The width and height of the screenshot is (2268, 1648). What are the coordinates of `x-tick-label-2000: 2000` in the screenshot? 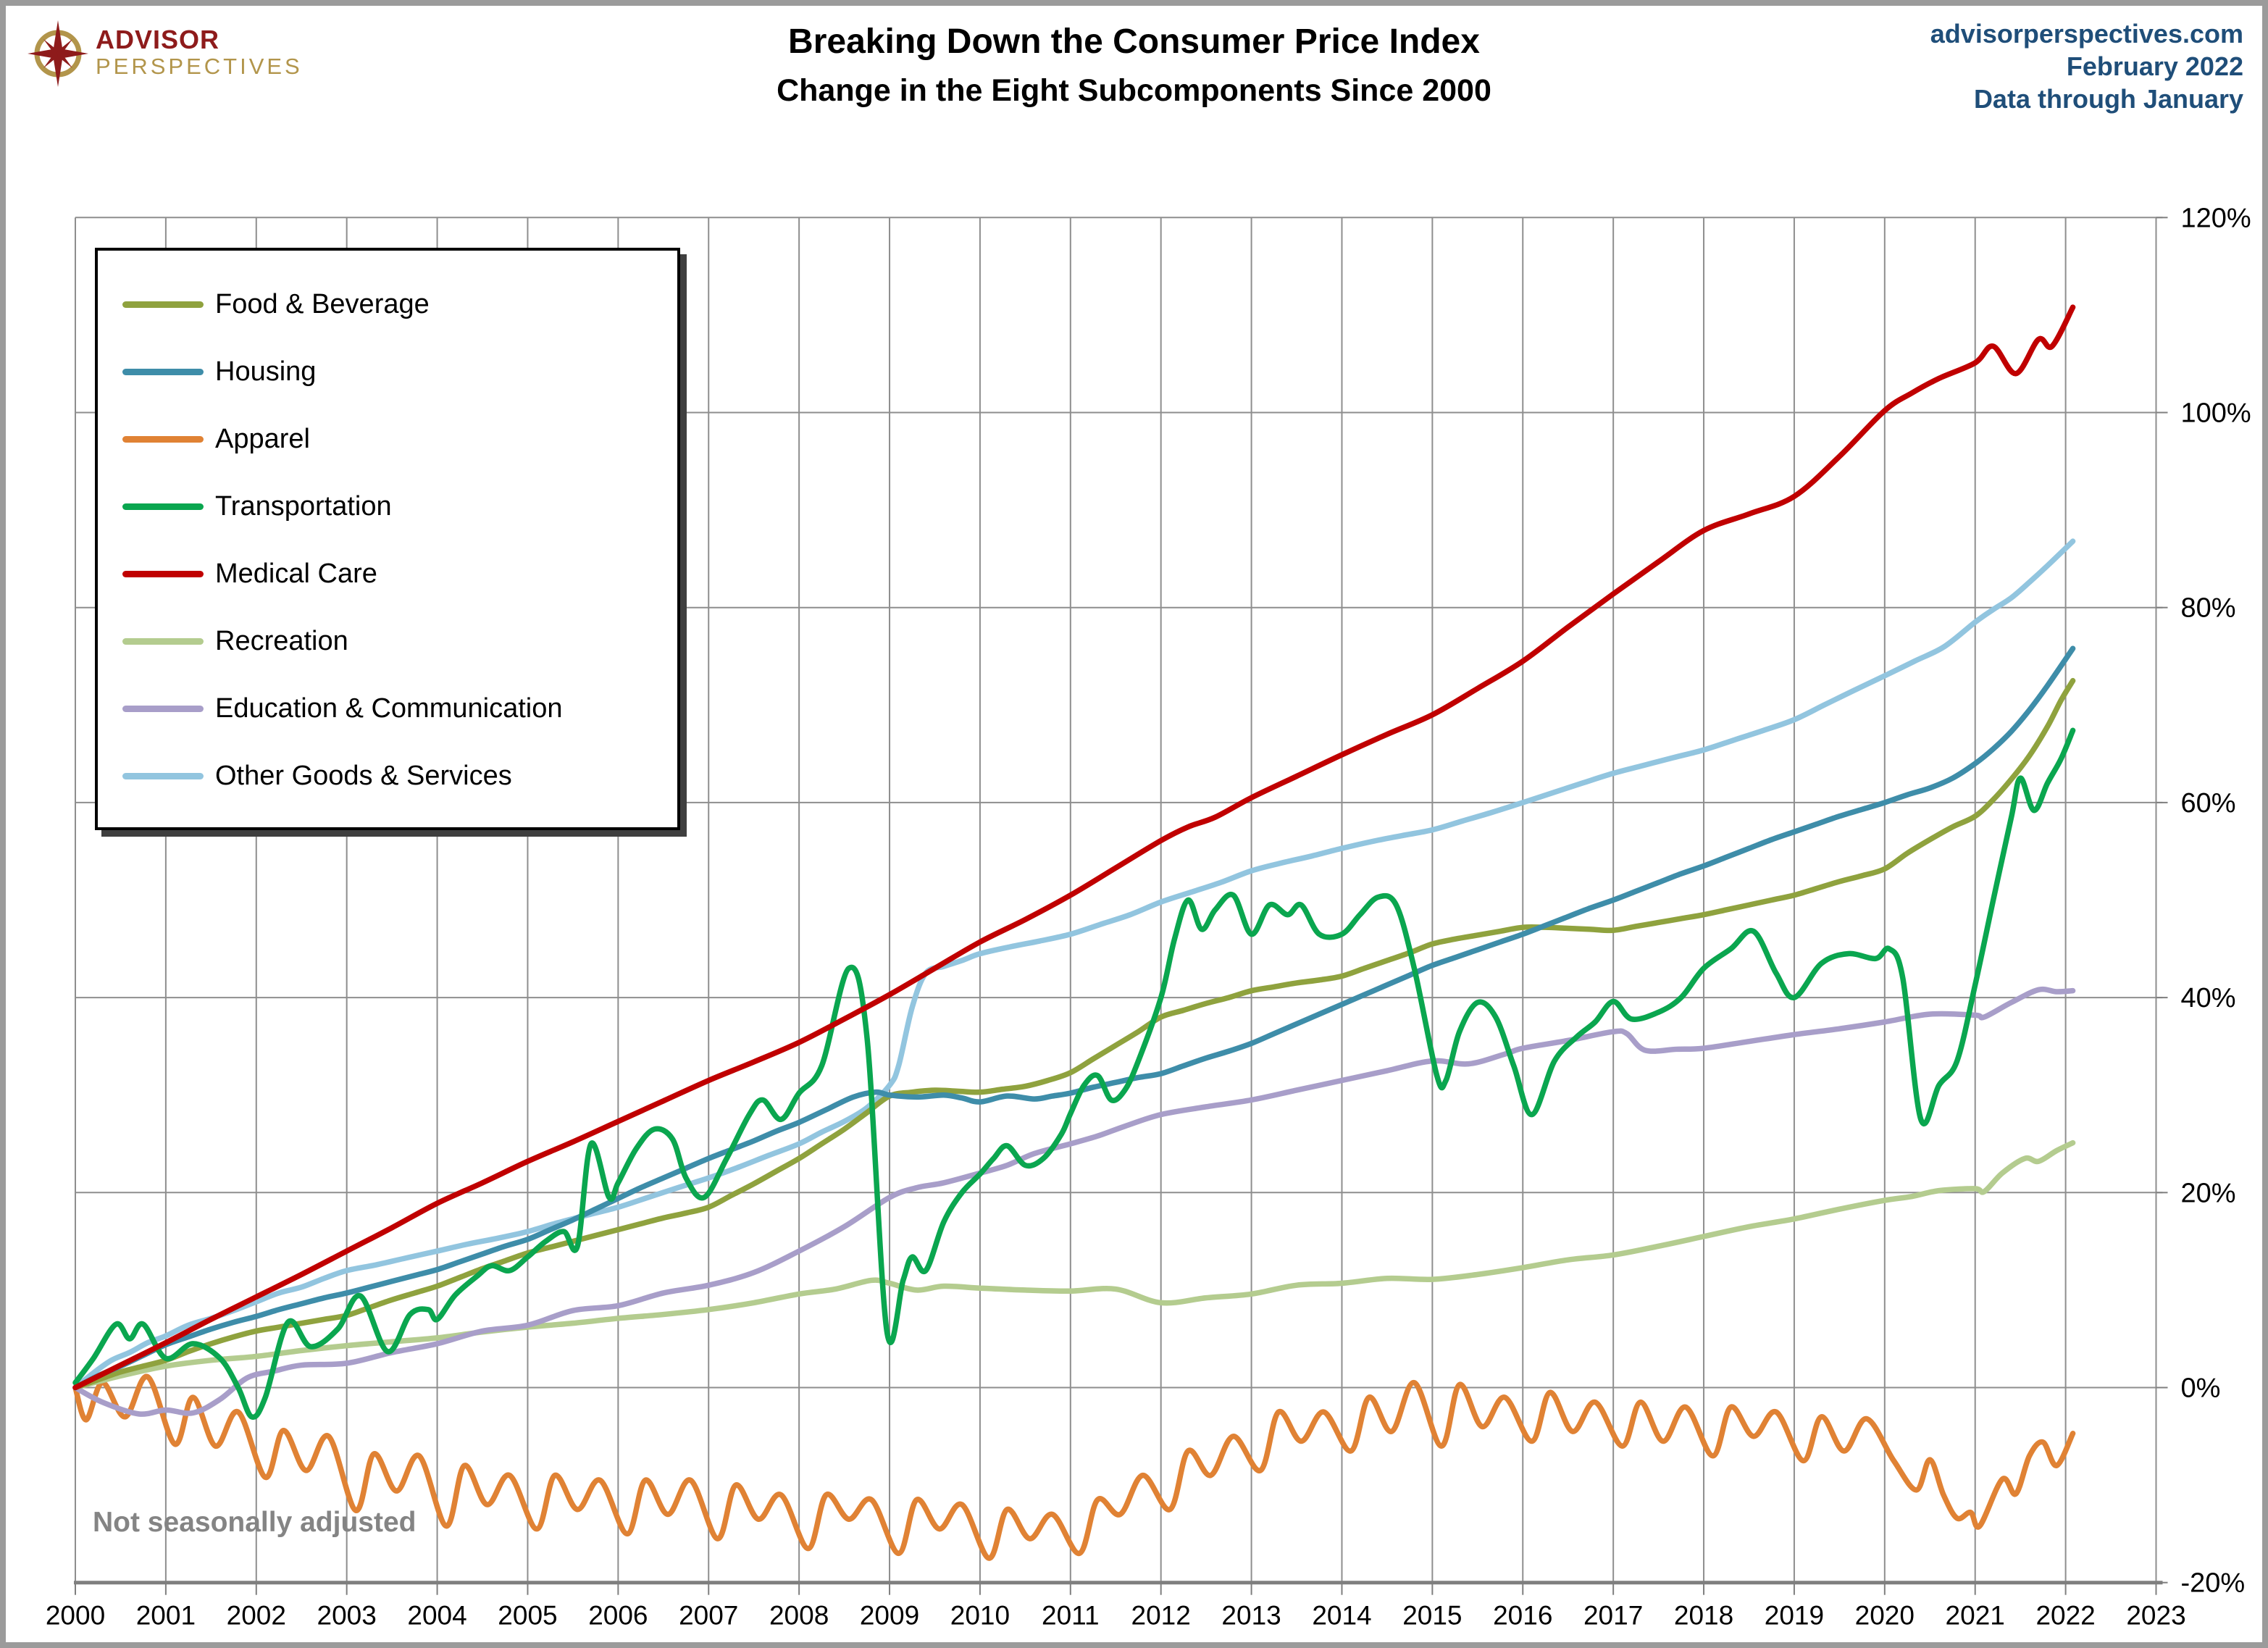 It's located at (76, 1616).